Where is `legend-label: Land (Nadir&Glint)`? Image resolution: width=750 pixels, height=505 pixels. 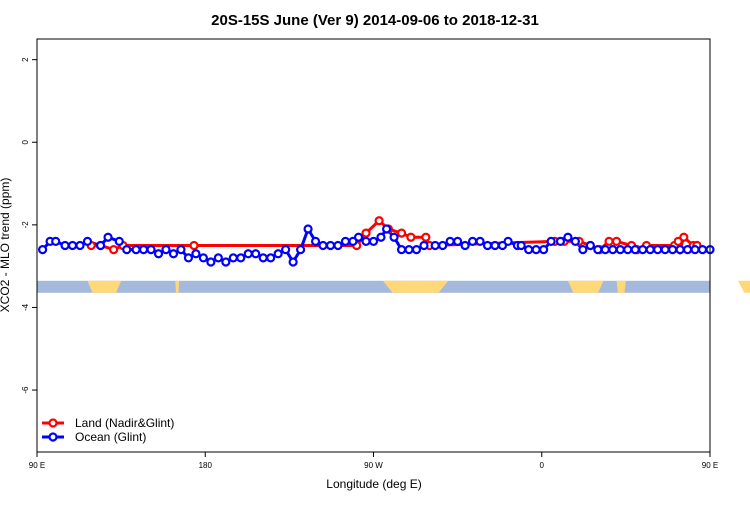 legend-label: Land (Nadir&Glint) is located at coordinates (124, 423).